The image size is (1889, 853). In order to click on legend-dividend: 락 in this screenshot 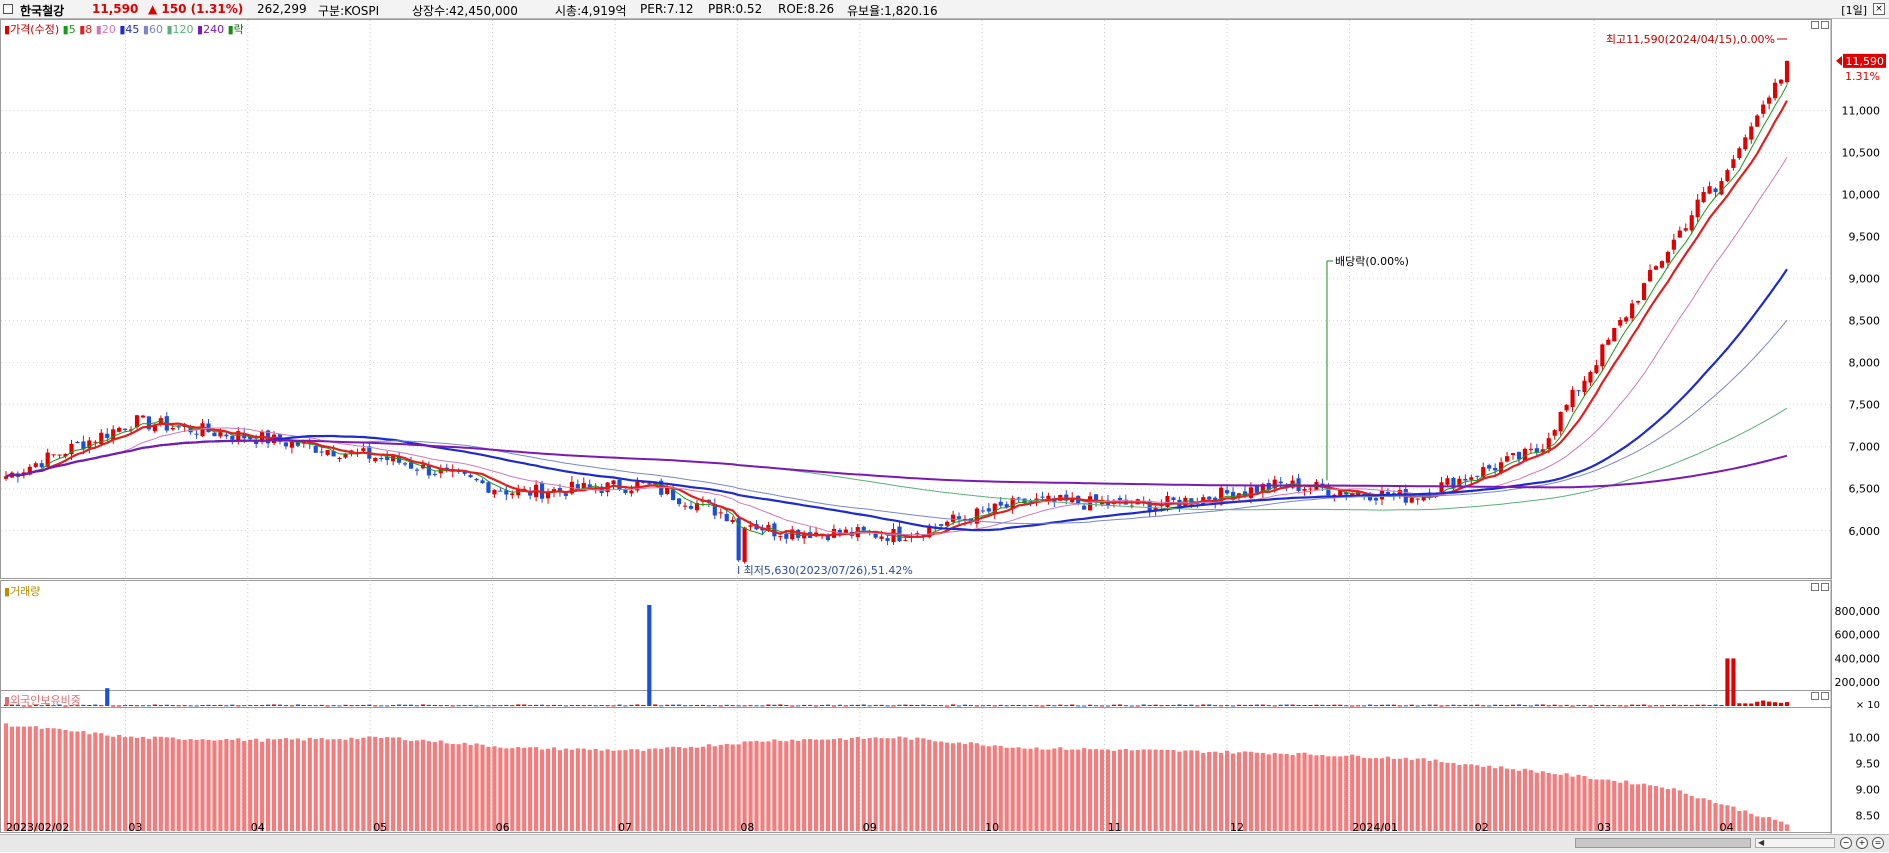, I will do `click(238, 29)`.